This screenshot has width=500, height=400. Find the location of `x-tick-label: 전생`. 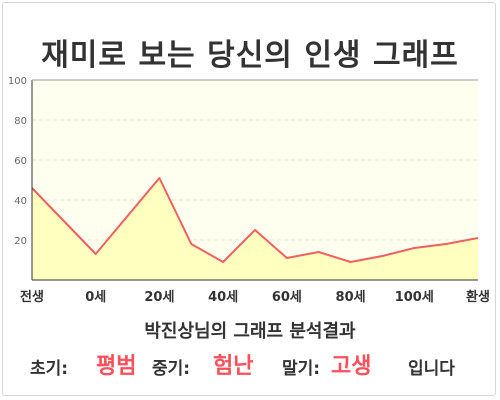

x-tick-label: 전생 is located at coordinates (32, 297).